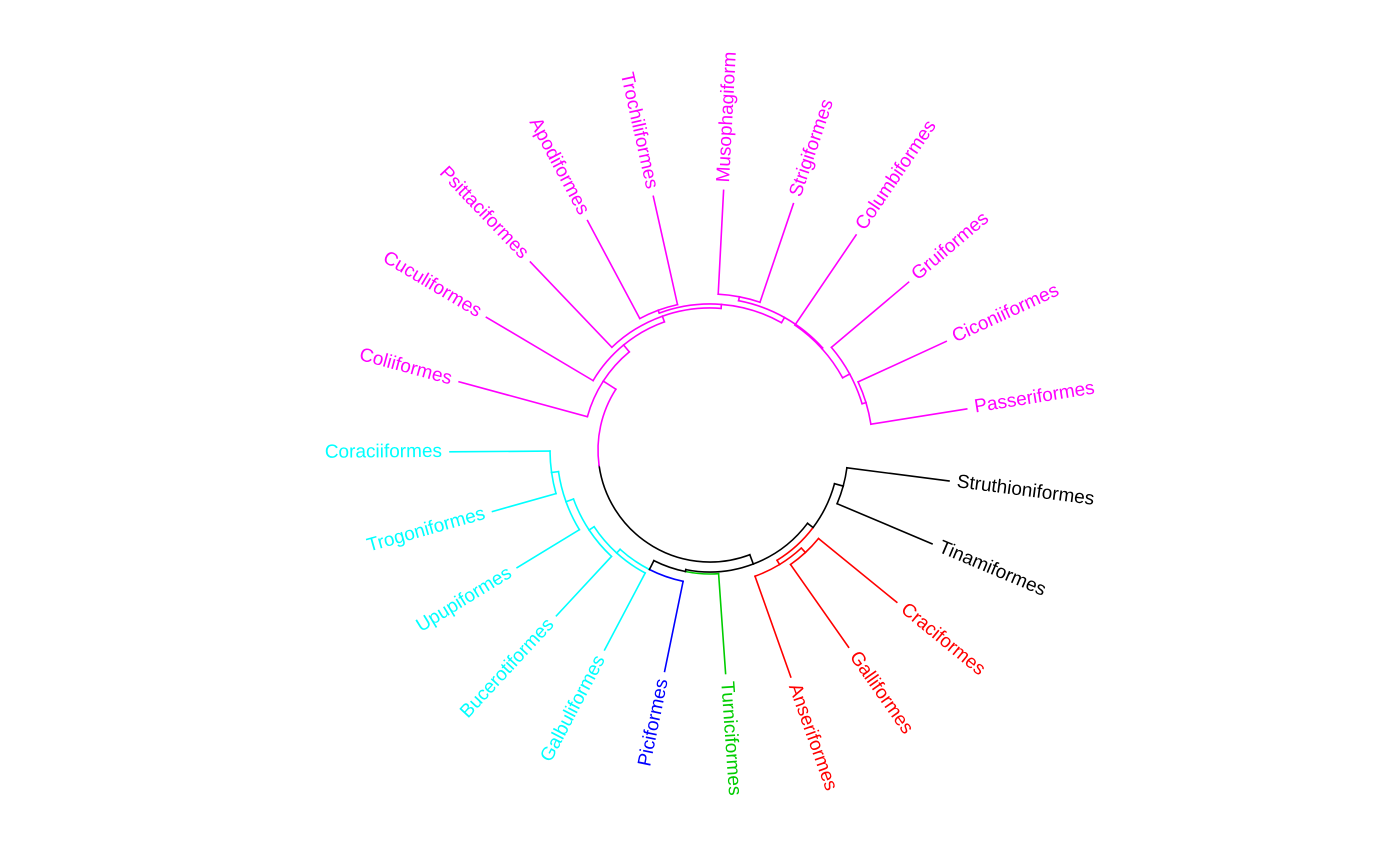  I want to click on tip-label-trochiliformes: Trochiliformes, so click(639, 130).